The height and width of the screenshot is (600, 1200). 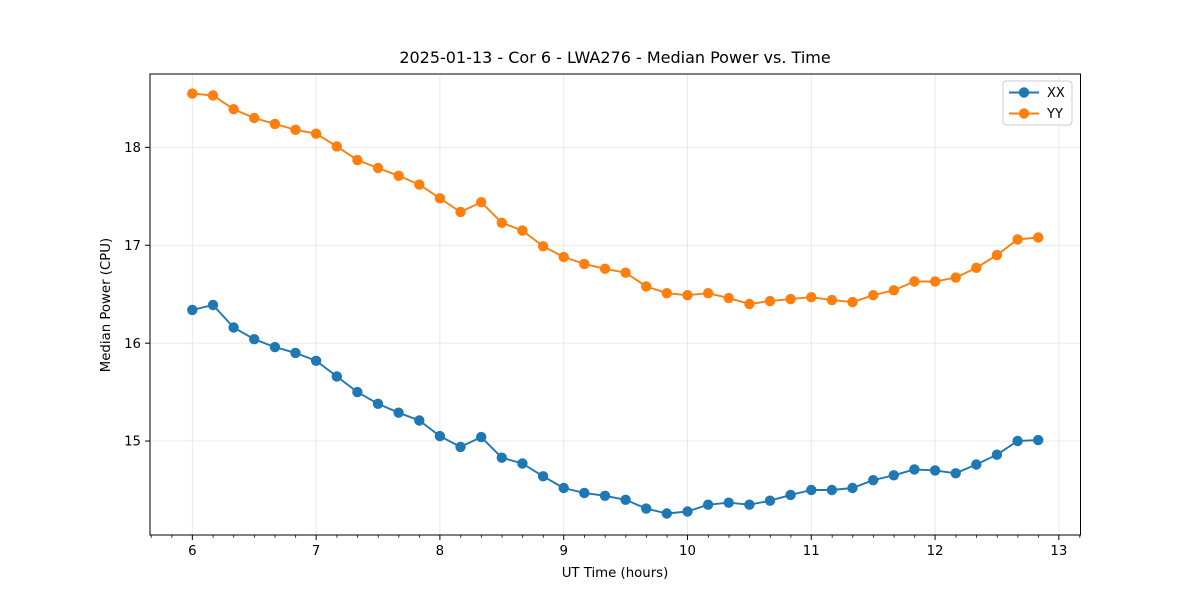 I want to click on legend-label: XX, so click(x=1056, y=93).